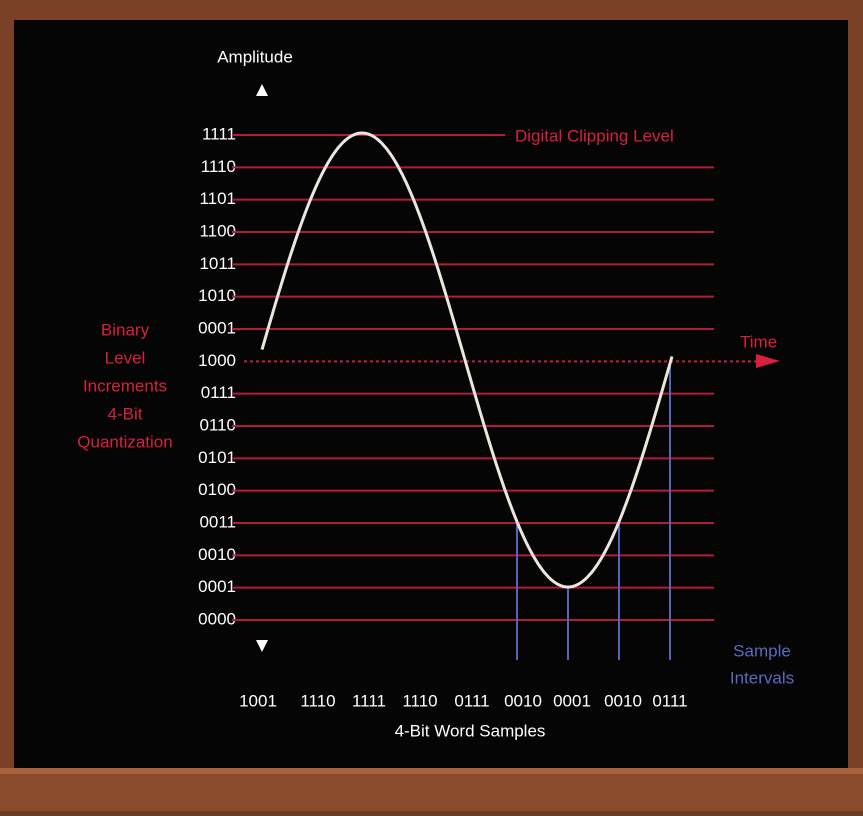 The width and height of the screenshot is (863, 816). Describe the element at coordinates (768, 361) in the screenshot. I see `time-arrow` at that location.